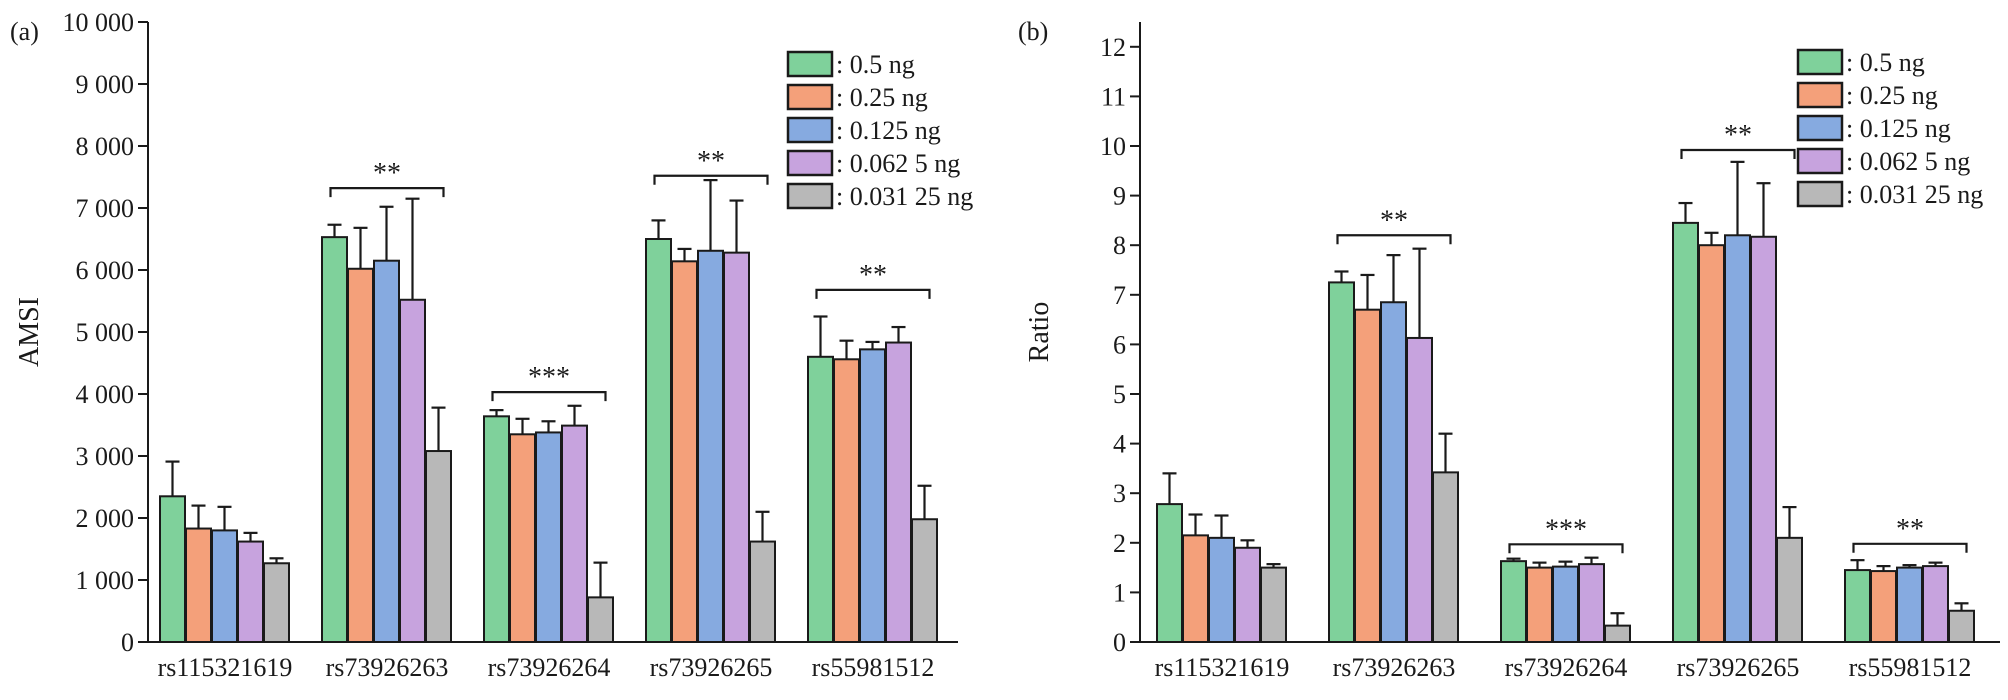 This screenshot has width=2008, height=700. Describe the element at coordinates (24, 31) in the screenshot. I see `panel-label: (a)` at that location.